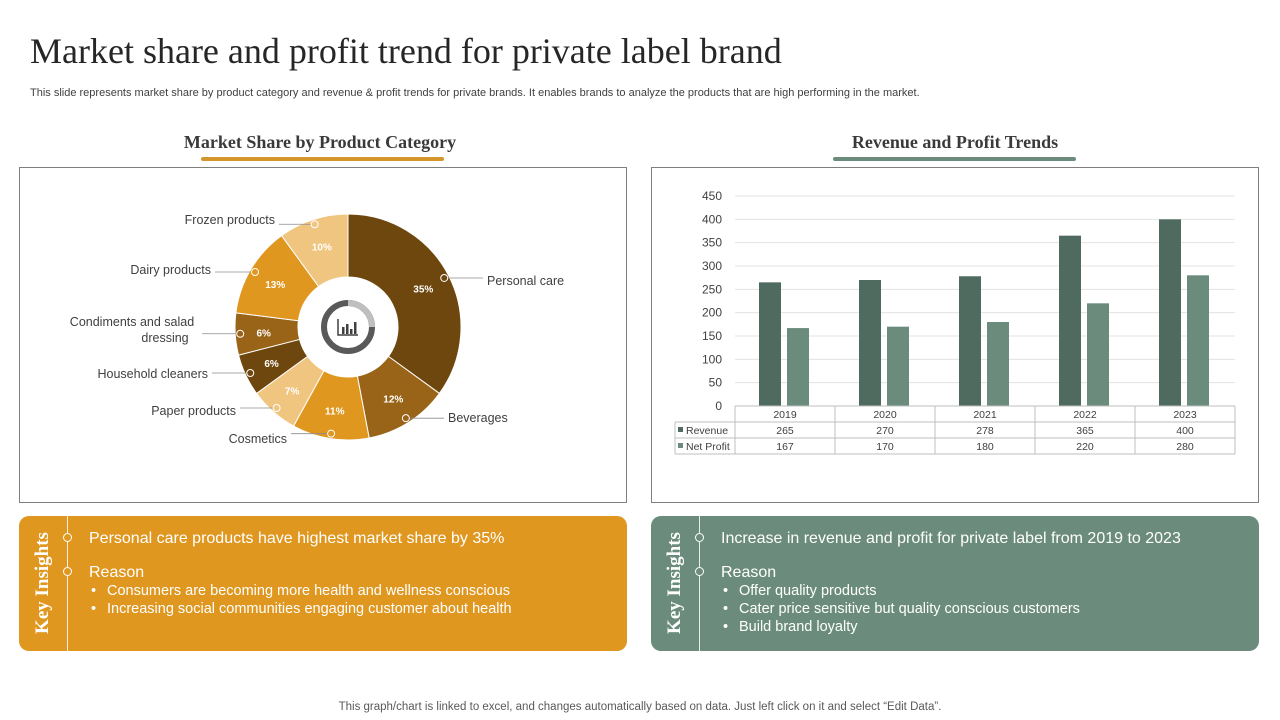 Image resolution: width=1280 pixels, height=720 pixels. I want to click on table-value: 280, so click(1185, 447).